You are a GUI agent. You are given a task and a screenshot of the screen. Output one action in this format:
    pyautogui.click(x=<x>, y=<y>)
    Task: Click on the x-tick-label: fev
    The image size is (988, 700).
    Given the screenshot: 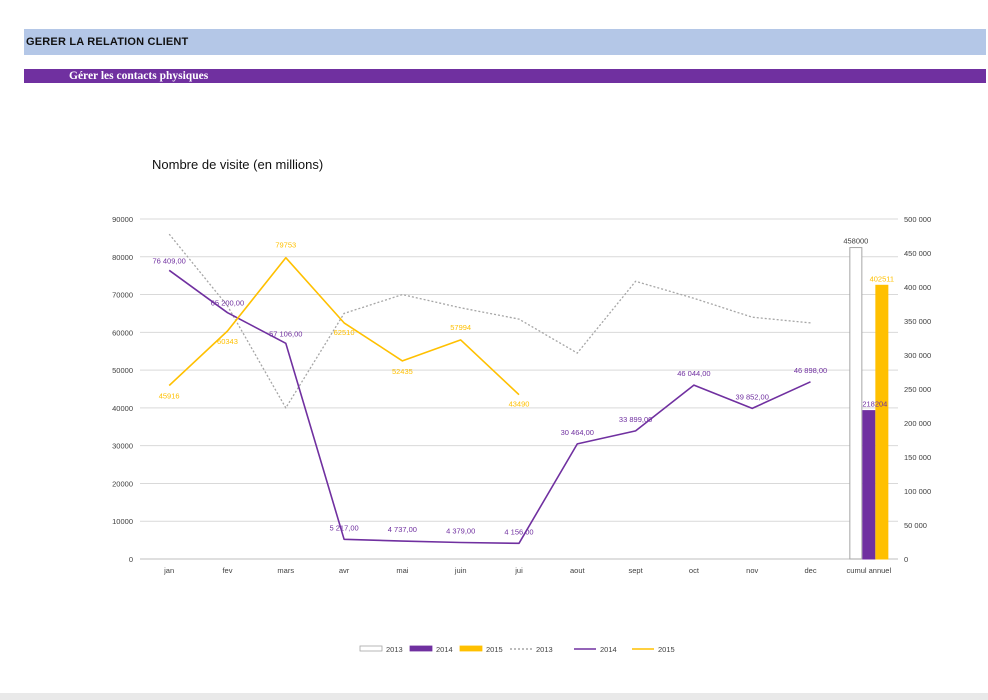 What is the action you would take?
    pyautogui.click(x=227, y=570)
    